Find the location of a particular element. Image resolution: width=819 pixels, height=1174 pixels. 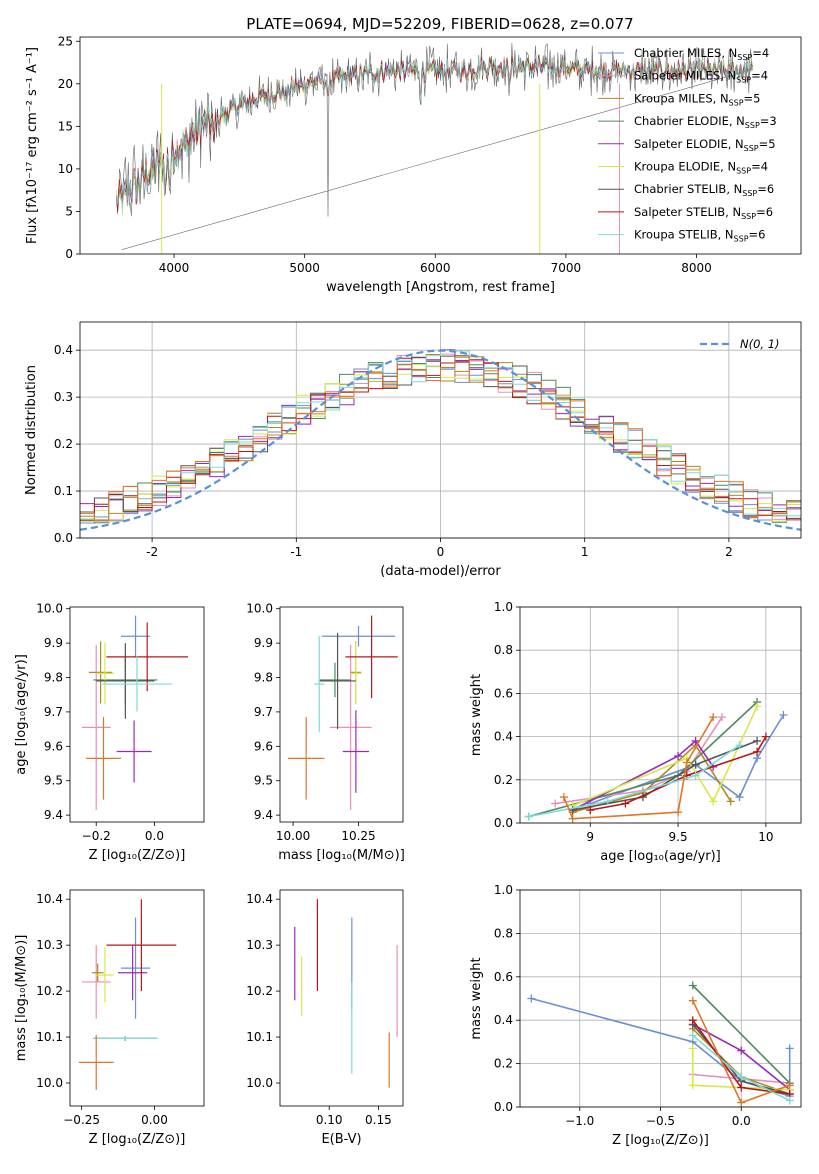

x-tick-label: 10.00 is located at coordinates (293, 836).